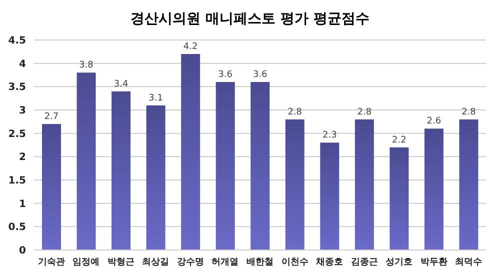 Image resolution: width=500 pixels, height=280 pixels. What do you see at coordinates (364, 262) in the screenshot?
I see `x-tick-label: 김종근` at bounding box center [364, 262].